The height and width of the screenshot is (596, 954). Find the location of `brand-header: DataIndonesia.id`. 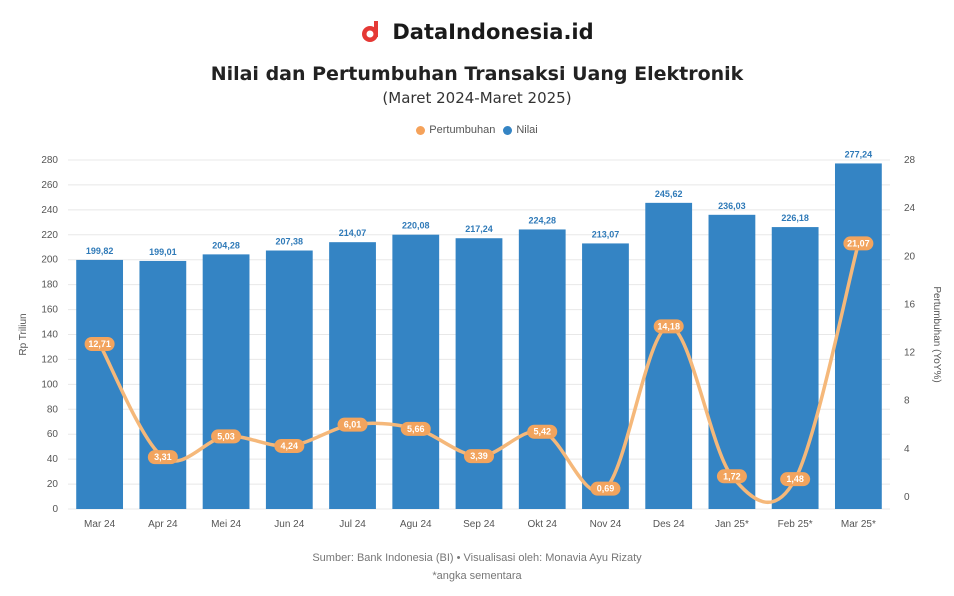

brand-header: DataIndonesia.id is located at coordinates (477, 32).